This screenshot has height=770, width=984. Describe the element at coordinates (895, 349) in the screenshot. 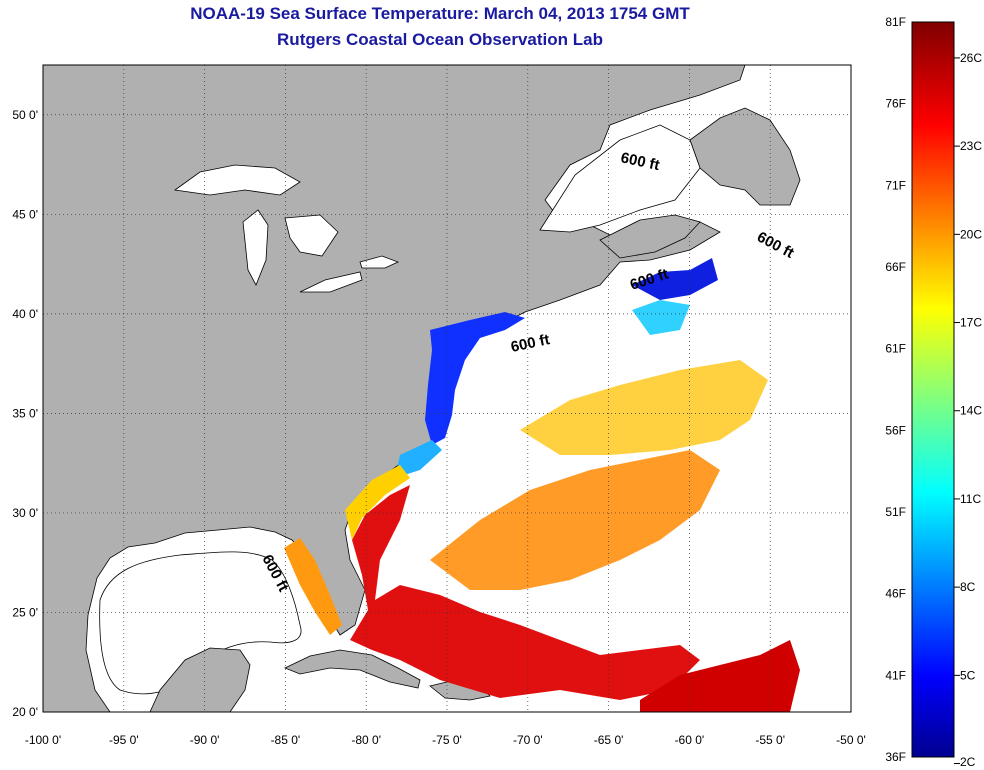

I see `colorbar-f-label: 61F` at that location.